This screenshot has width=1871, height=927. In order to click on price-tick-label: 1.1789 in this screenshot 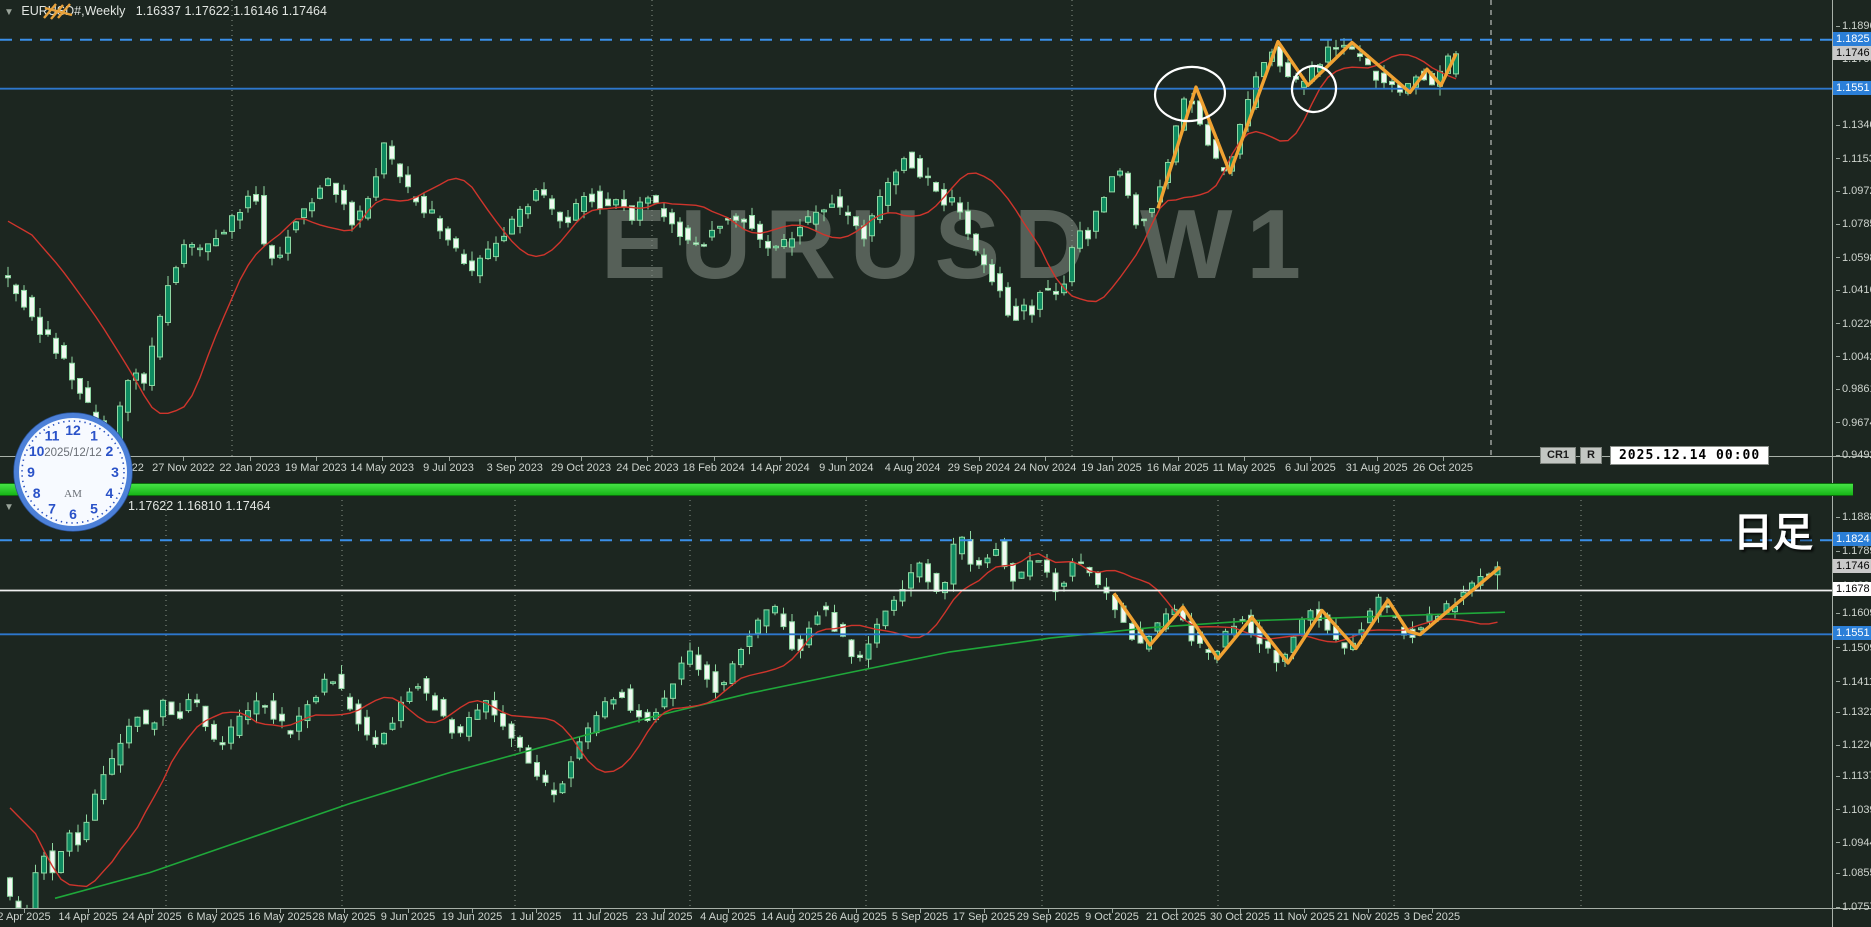, I will do `click(1853, 551)`.